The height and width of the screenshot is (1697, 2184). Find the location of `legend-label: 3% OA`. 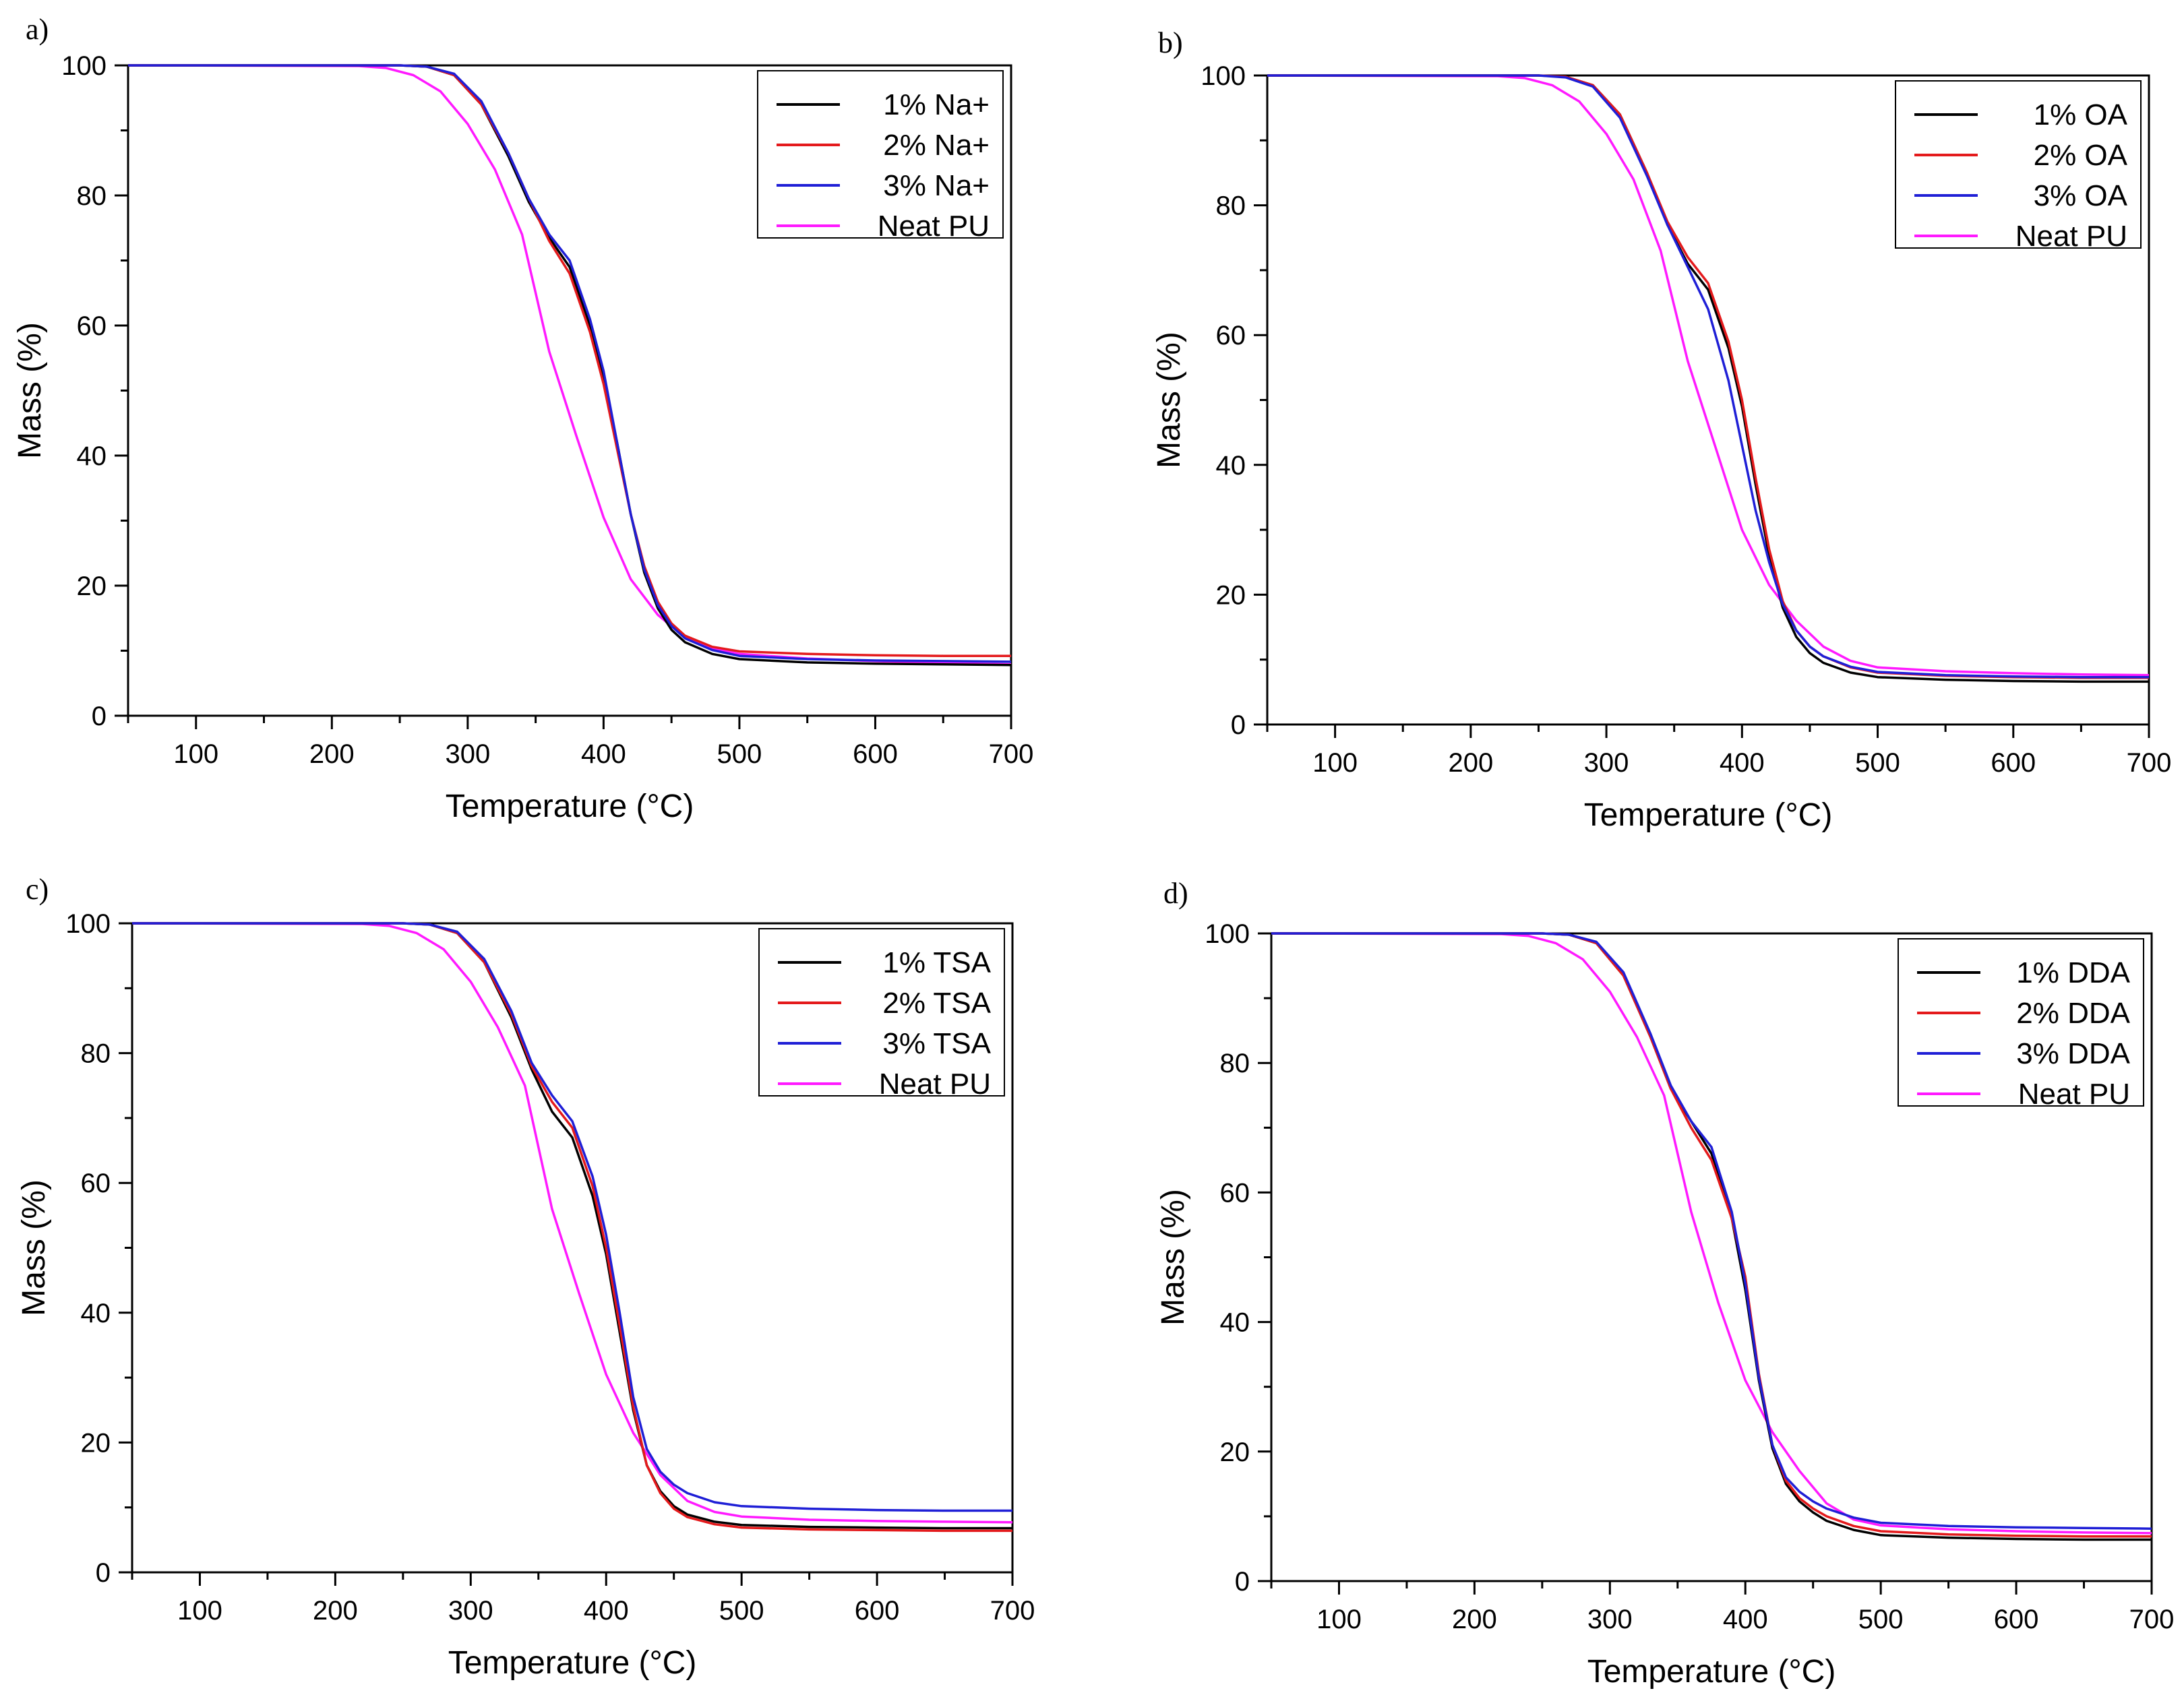

legend-label: 3% OA is located at coordinates (2081, 195).